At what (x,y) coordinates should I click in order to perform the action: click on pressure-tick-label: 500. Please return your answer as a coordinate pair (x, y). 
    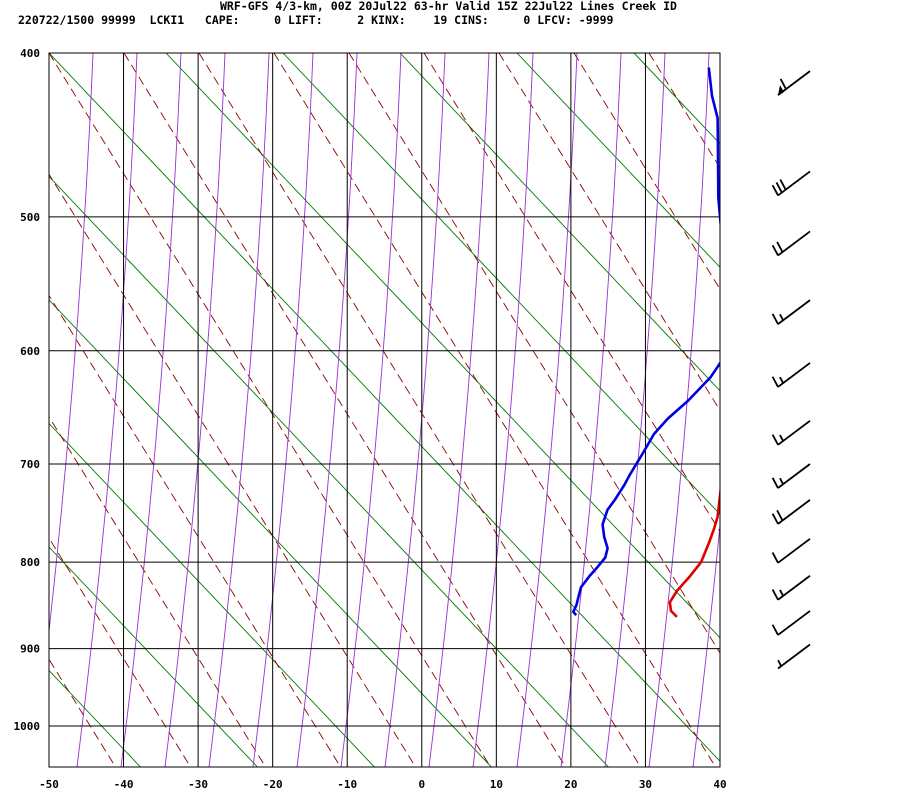
    Looking at the image, I should click on (30, 217).